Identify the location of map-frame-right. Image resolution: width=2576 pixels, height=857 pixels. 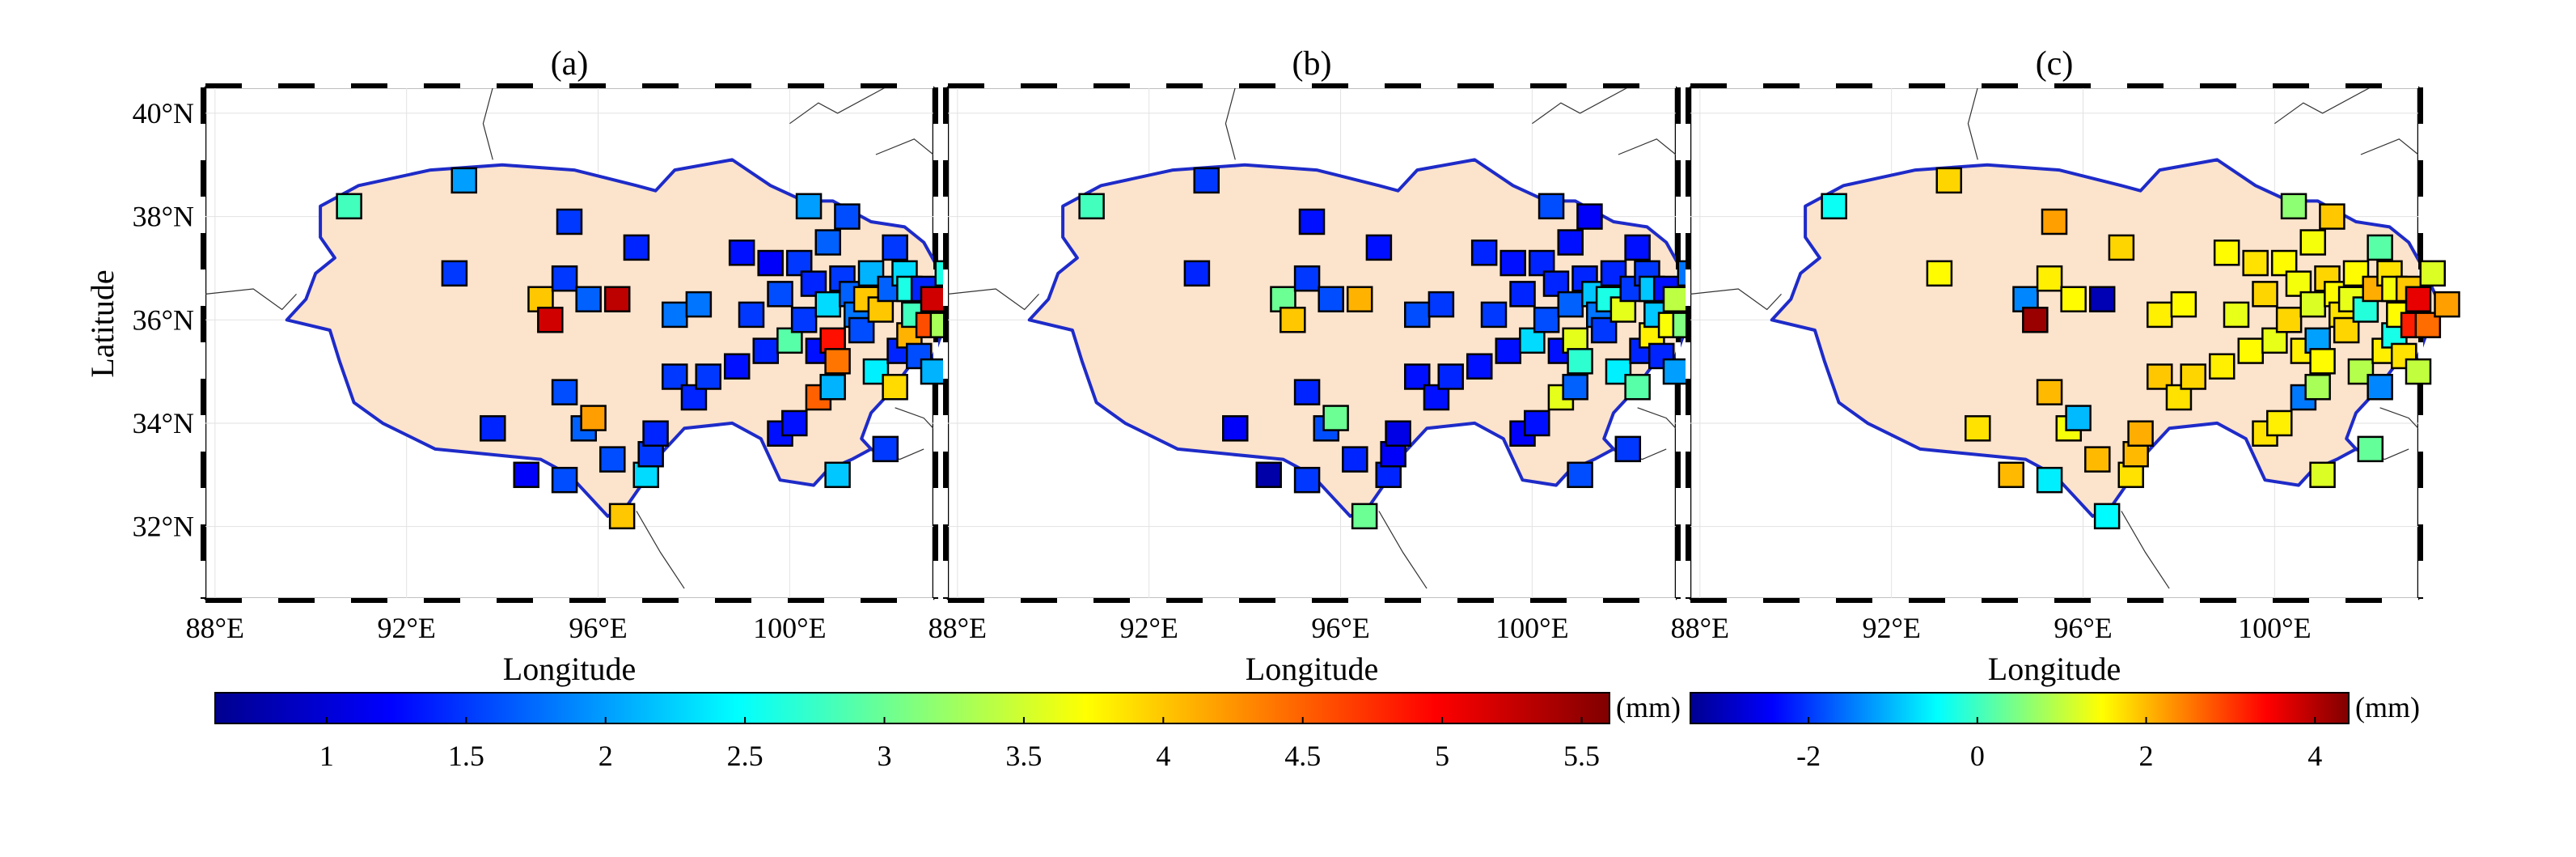
(2420, 343).